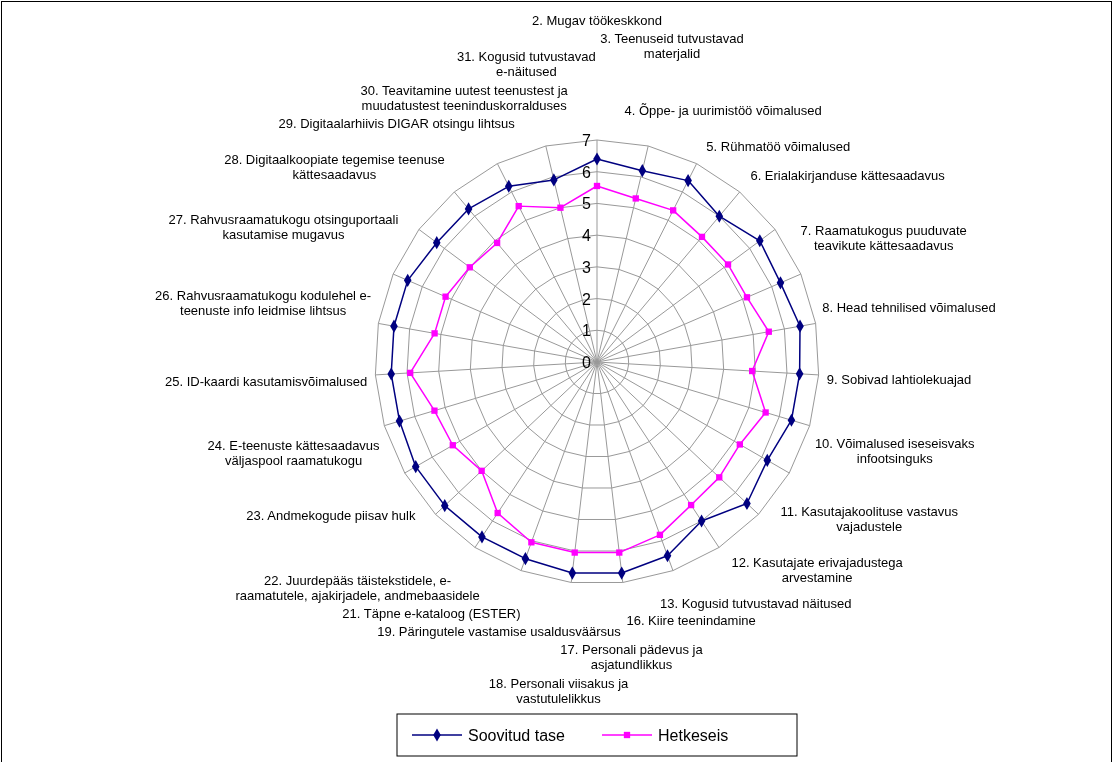 Image resolution: width=1113 pixels, height=762 pixels. Describe the element at coordinates (357, 587) in the screenshot. I see `spoke-label: 22. Juurdepääs täistekstidele, e- raamatutele, ajakirjadele, andmebaasidele` at that location.